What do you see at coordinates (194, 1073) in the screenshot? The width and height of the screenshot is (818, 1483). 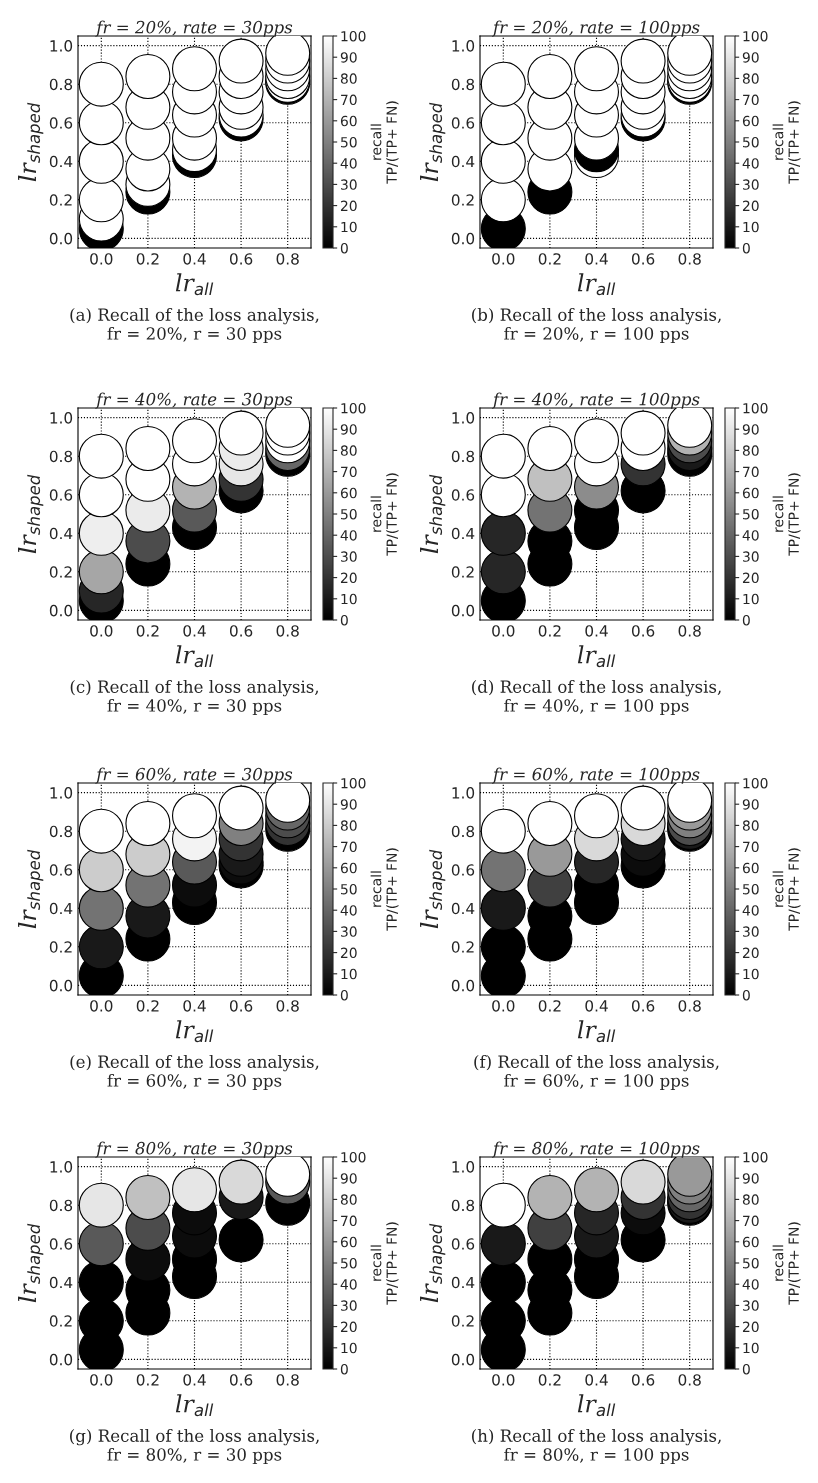 I see `text: (e) Recall of the loss analysis, fr = 60%, r = 30 pps` at bounding box center [194, 1073].